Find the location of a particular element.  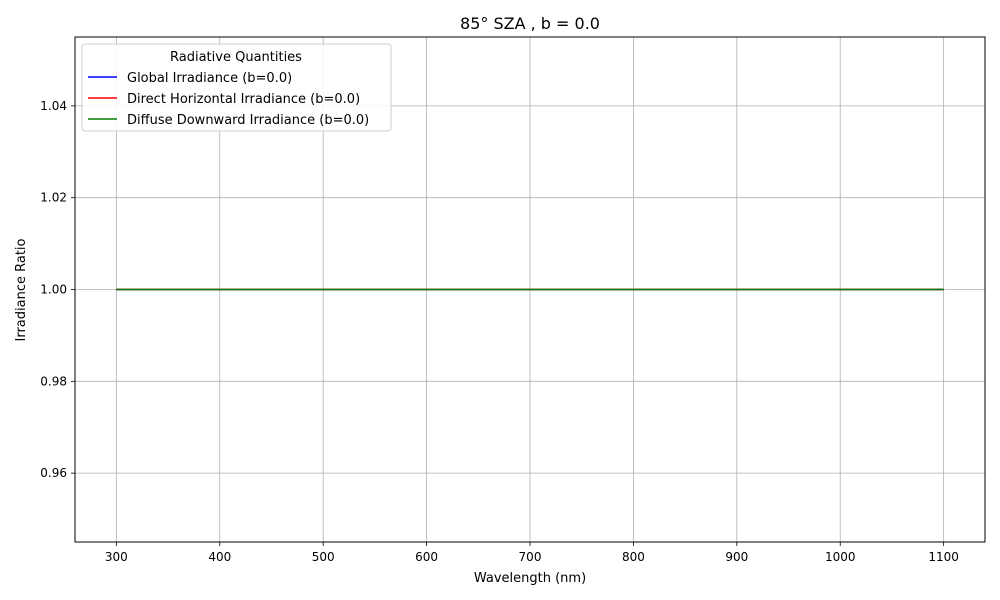

y-axis-ticks: 0.96 0.98 1.00 1.02 1.04 is located at coordinates (57, 289).